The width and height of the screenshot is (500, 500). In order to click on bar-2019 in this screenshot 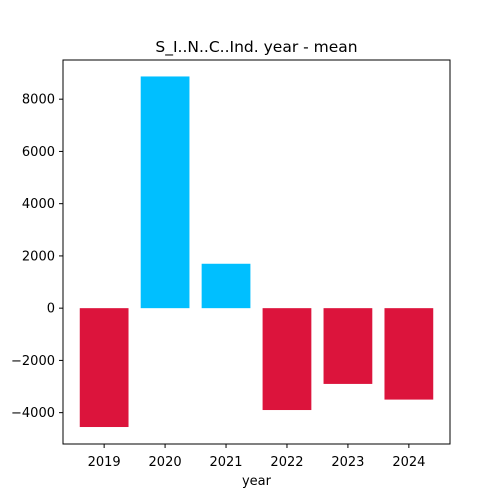, I will do `click(104, 368)`.